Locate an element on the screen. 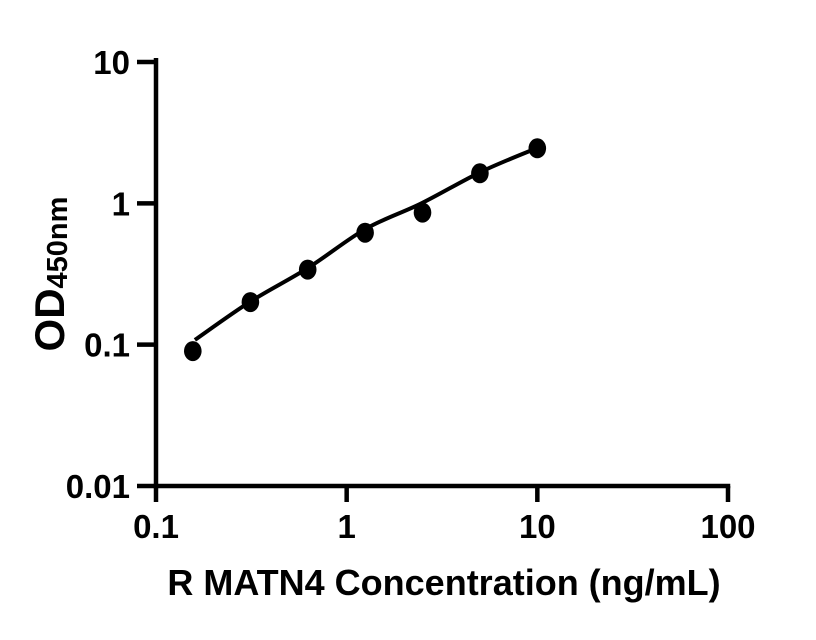  y-tick-label: 0.01 is located at coordinates (98, 486).